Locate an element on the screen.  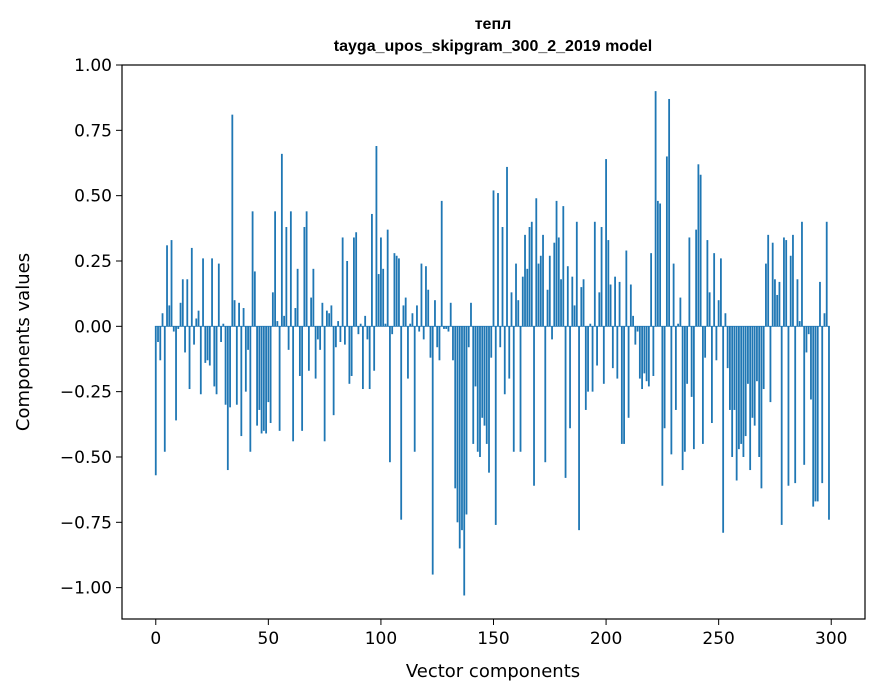
y-tick-label: 0.00 is located at coordinates (93, 327).